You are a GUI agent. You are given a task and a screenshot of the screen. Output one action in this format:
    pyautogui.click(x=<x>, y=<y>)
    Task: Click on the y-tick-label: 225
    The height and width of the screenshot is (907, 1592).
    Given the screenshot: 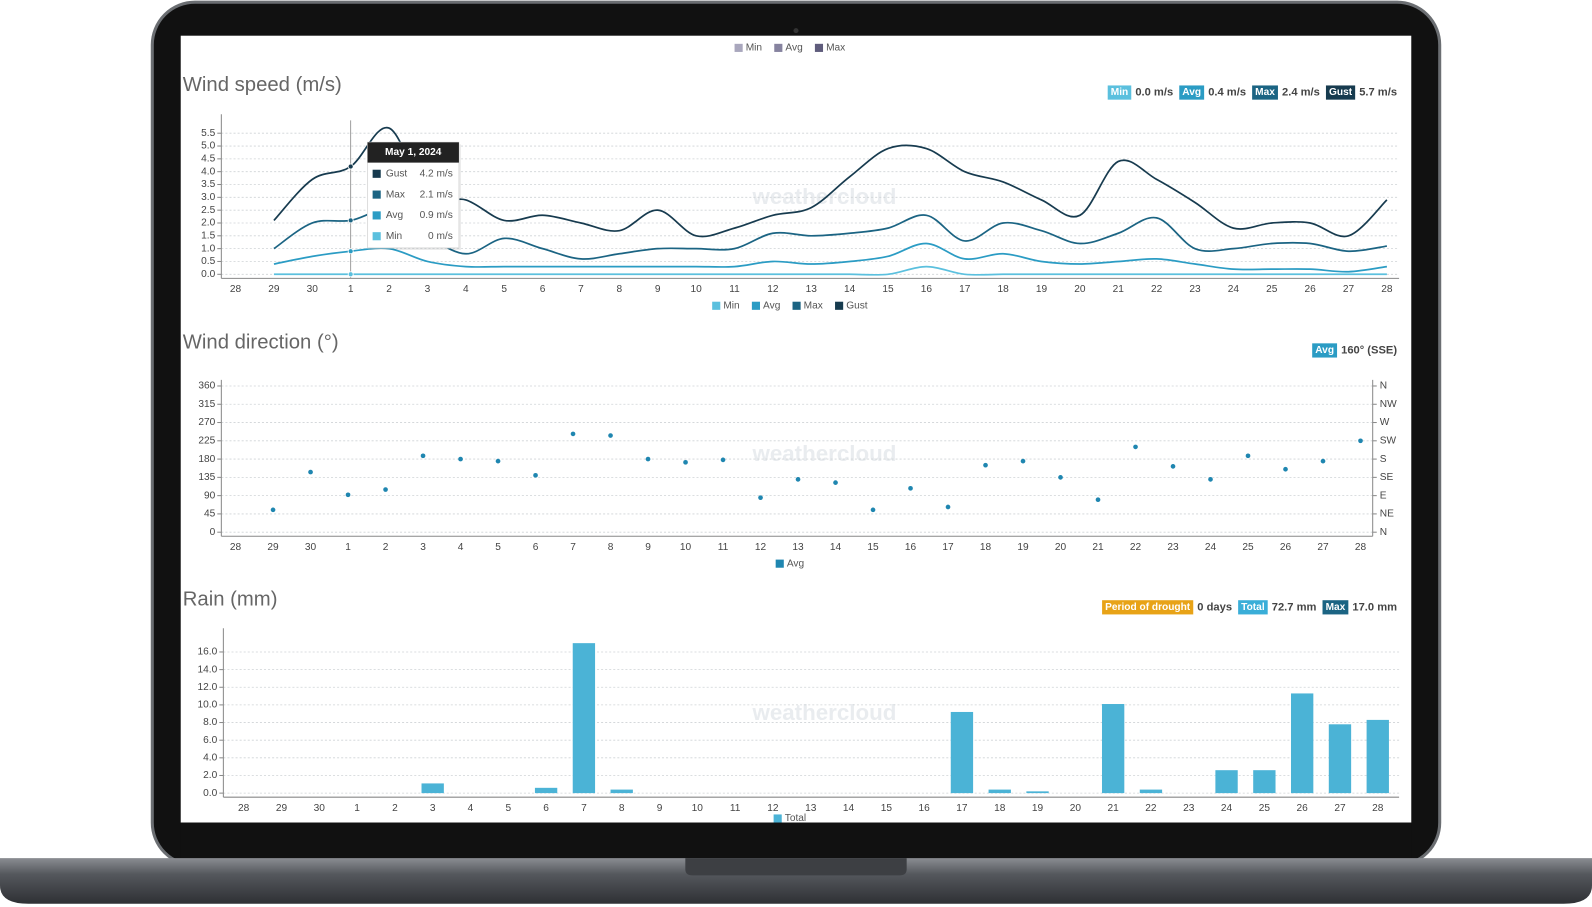 What is the action you would take?
    pyautogui.click(x=206, y=440)
    